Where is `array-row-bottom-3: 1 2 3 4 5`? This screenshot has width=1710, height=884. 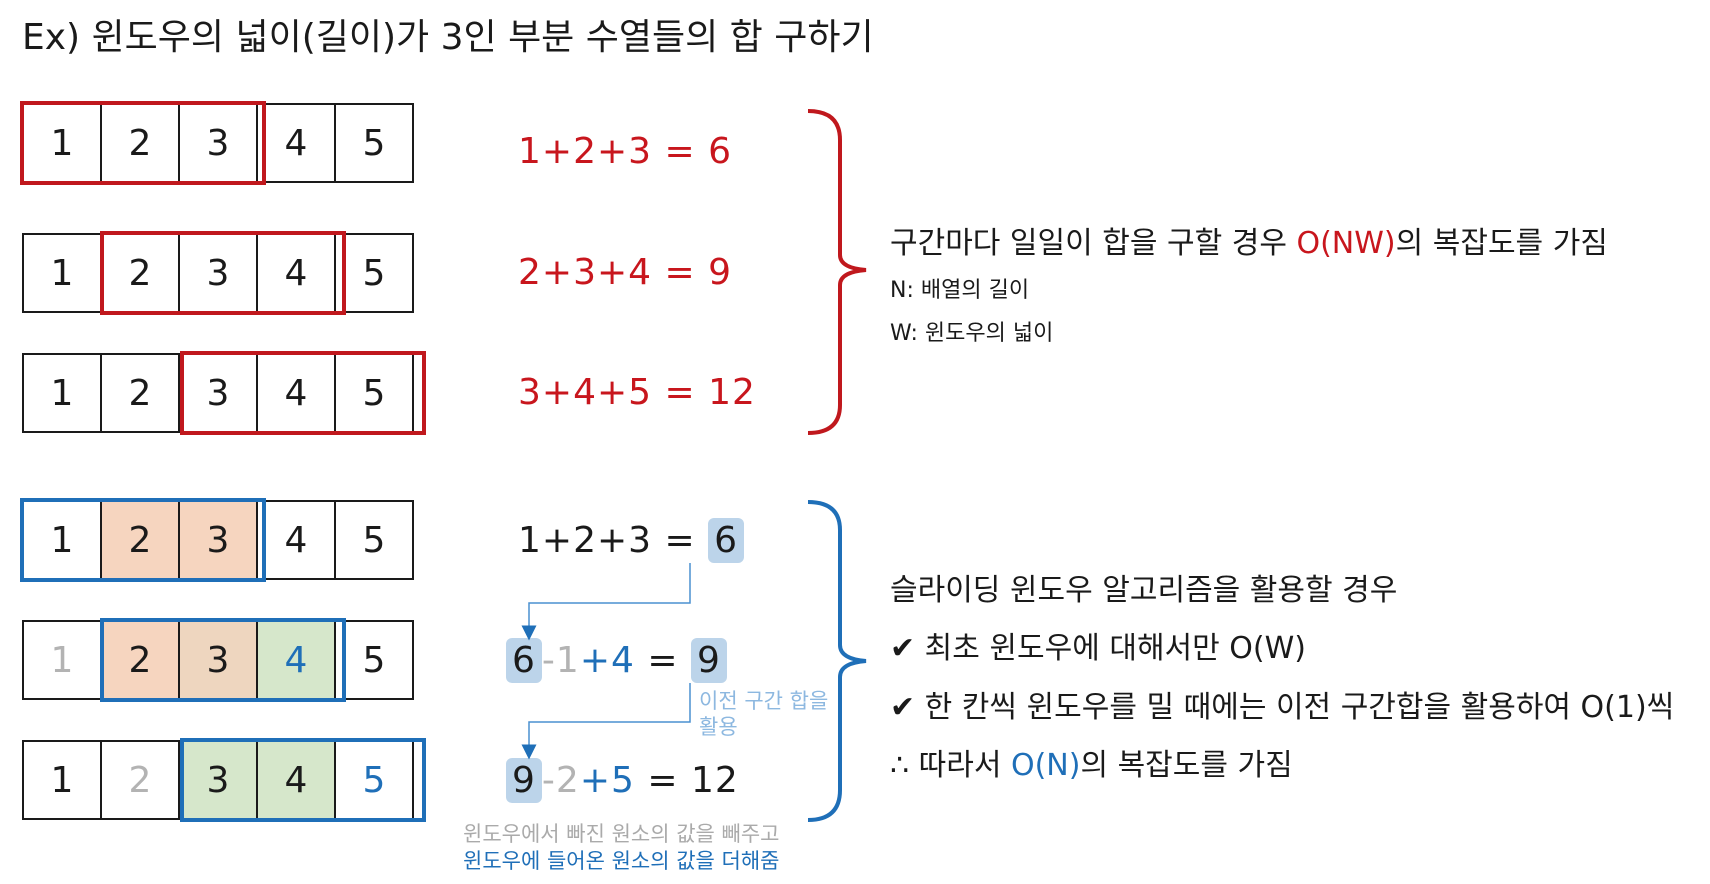
array-row-bottom-3: 1 2 3 4 5 is located at coordinates (218, 780).